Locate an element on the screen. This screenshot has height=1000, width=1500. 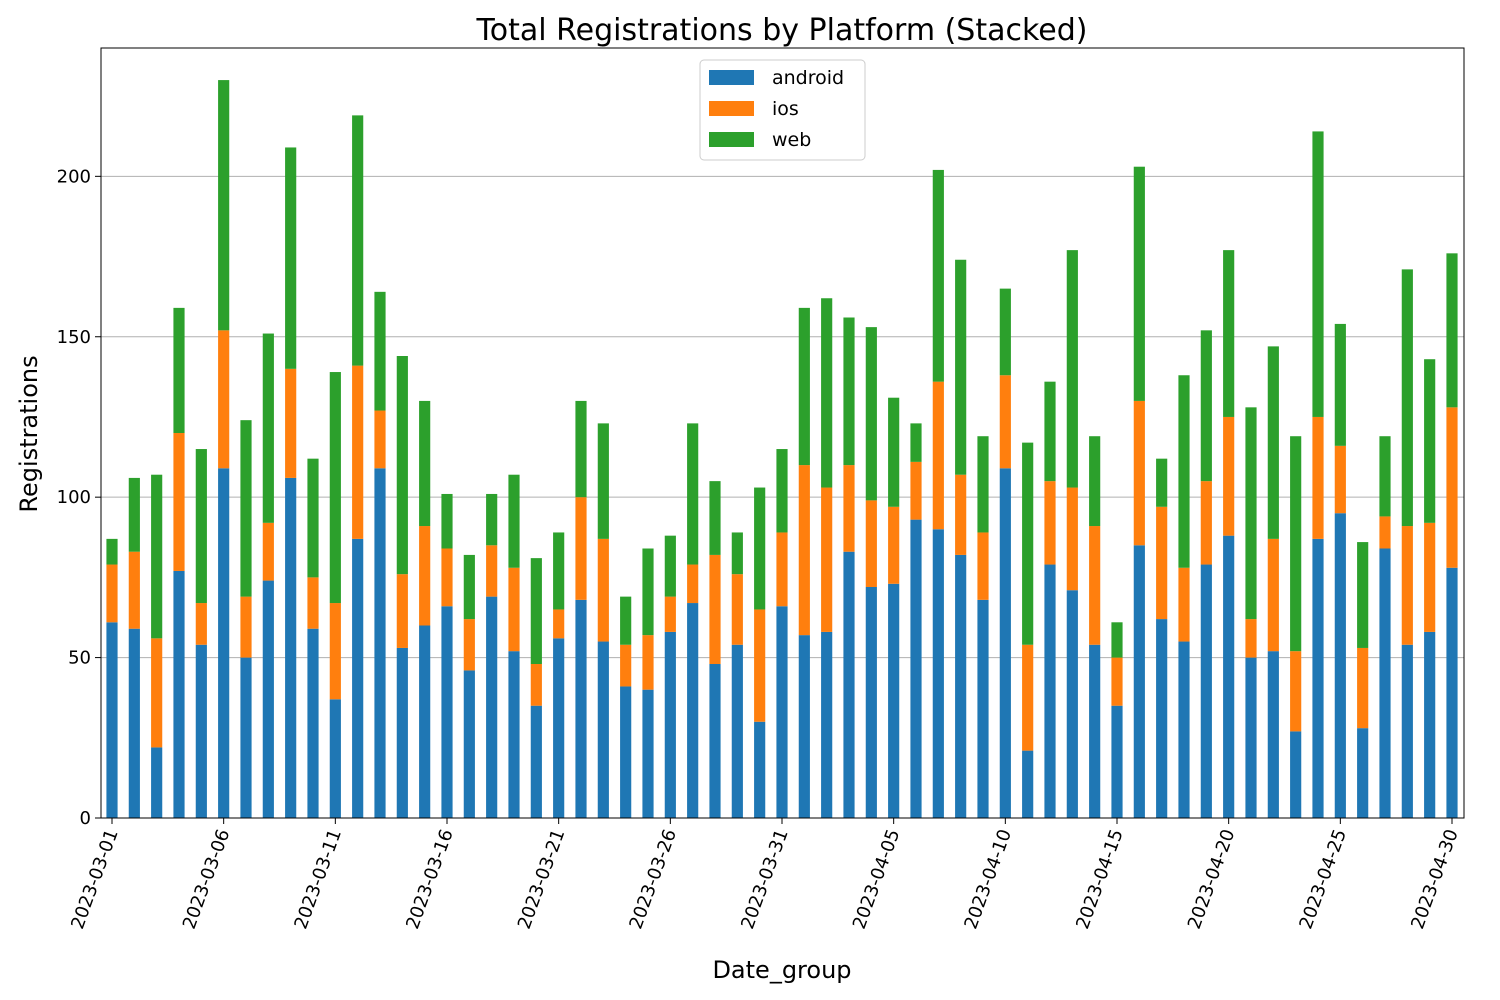
legend-label-ios: ios is located at coordinates (785, 109).